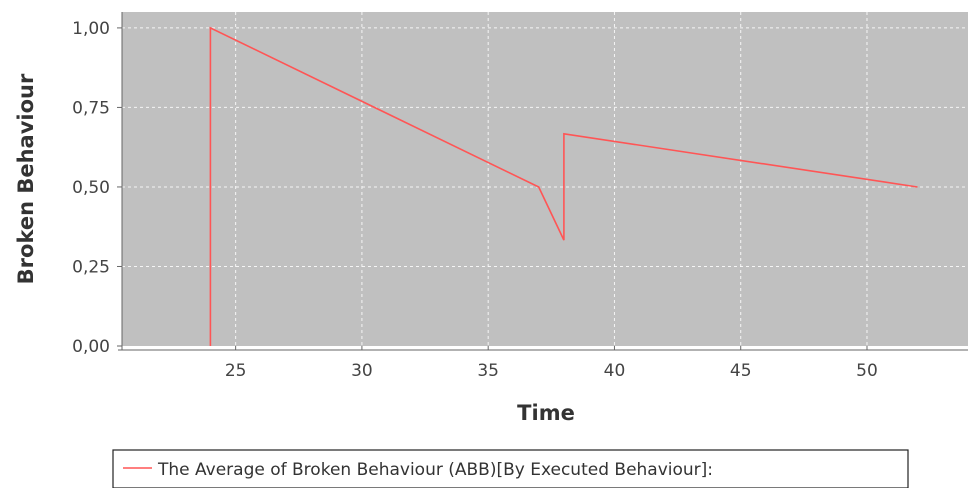 This screenshot has width=968, height=488. What do you see at coordinates (867, 371) in the screenshot?
I see `x-tick-label-50: 50` at bounding box center [867, 371].